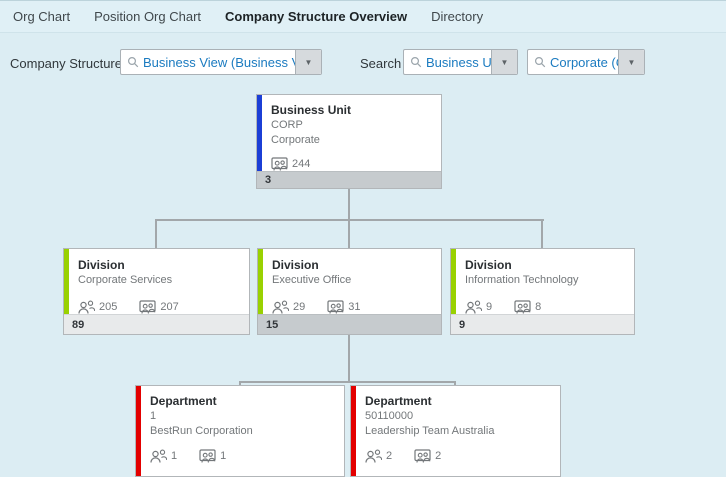  What do you see at coordinates (223, 456) in the screenshot?
I see `team-count-value: 1` at bounding box center [223, 456].